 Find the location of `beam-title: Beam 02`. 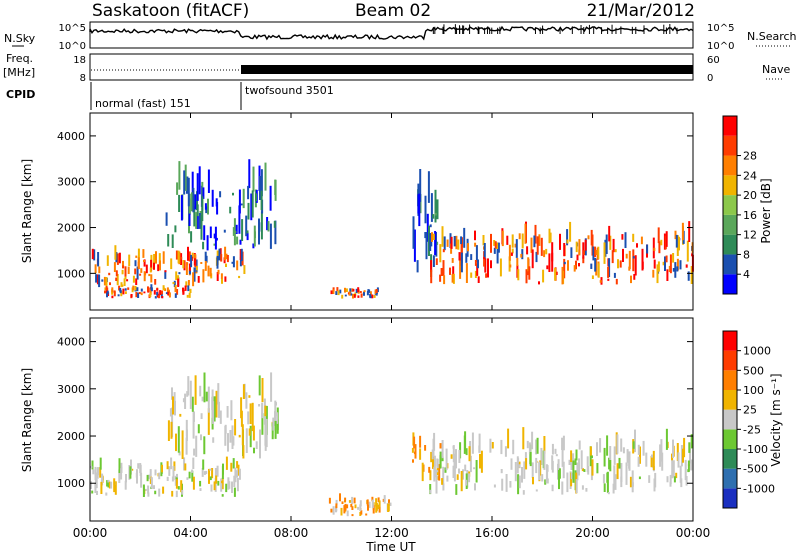

beam-title: Beam 02 is located at coordinates (393, 11).